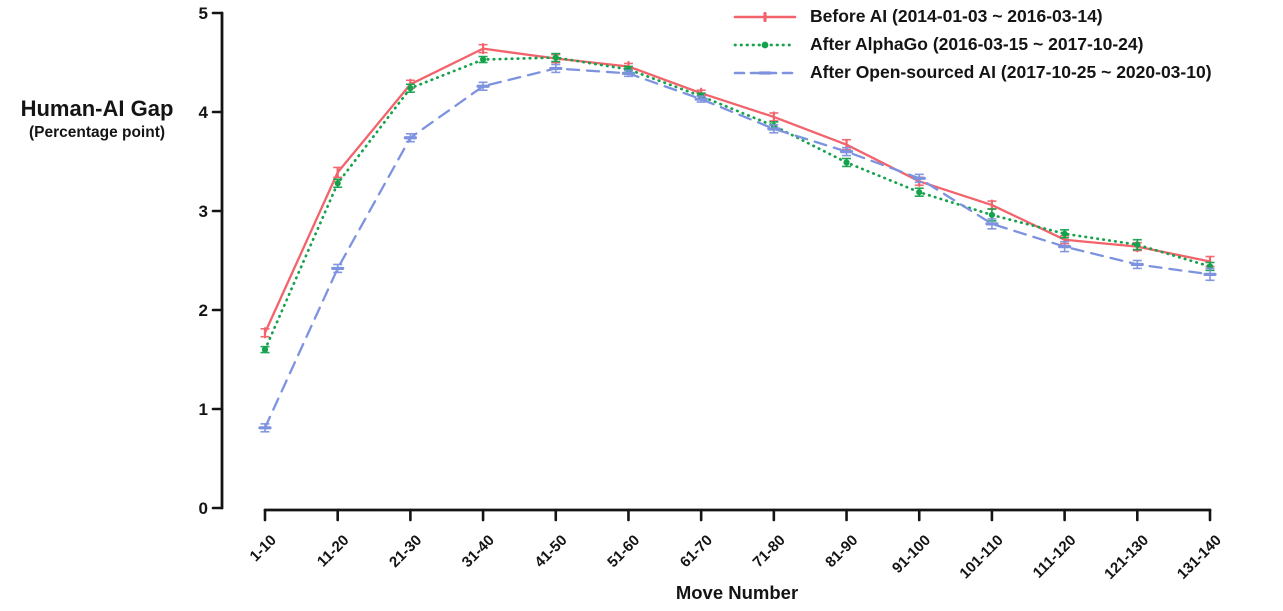 This screenshot has height=611, width=1283. What do you see at coordinates (1055, 557) in the screenshot?
I see `x-tick-label: 111-120` at bounding box center [1055, 557].